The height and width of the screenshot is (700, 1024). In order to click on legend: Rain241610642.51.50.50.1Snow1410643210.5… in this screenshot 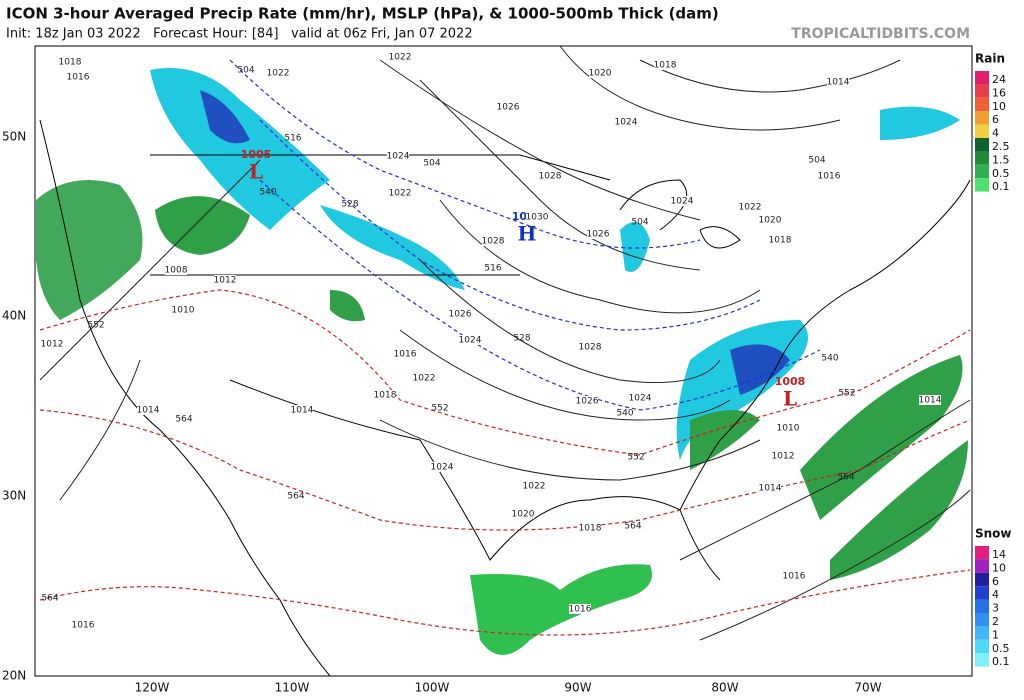, I will do `click(993, 360)`.